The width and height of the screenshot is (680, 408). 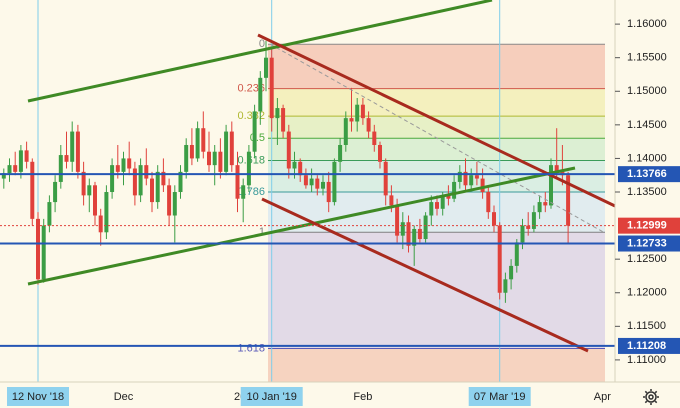 I want to click on gear-hub, so click(x=651, y=397).